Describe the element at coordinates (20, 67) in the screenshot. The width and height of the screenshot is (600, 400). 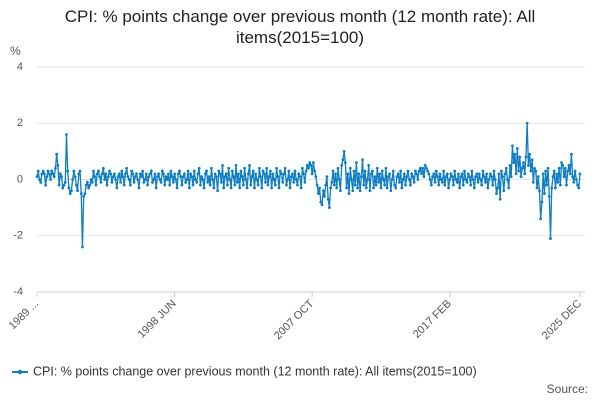
I see `y-tick-label: 4` at that location.